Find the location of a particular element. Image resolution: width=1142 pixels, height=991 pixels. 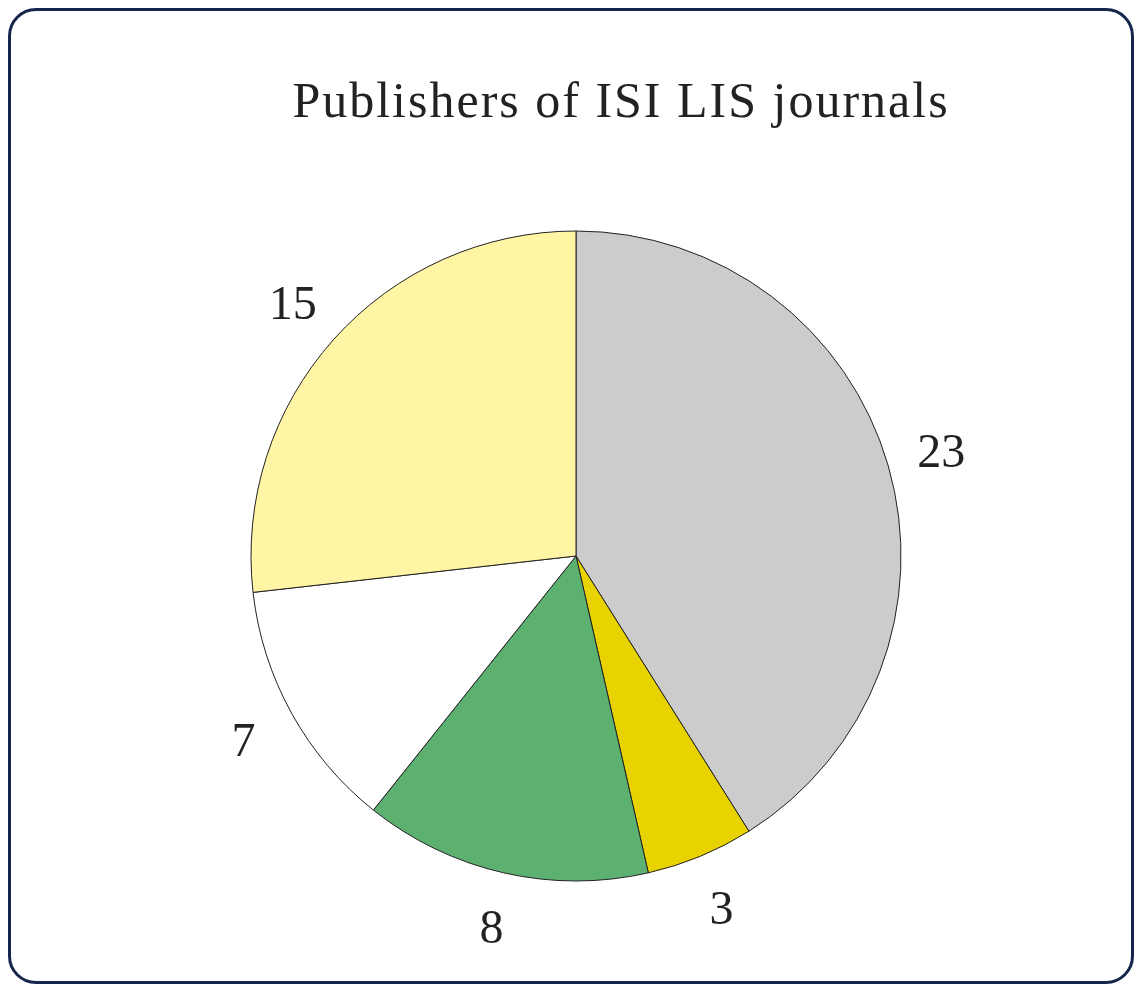

data-label: 7 is located at coordinates (243, 740).